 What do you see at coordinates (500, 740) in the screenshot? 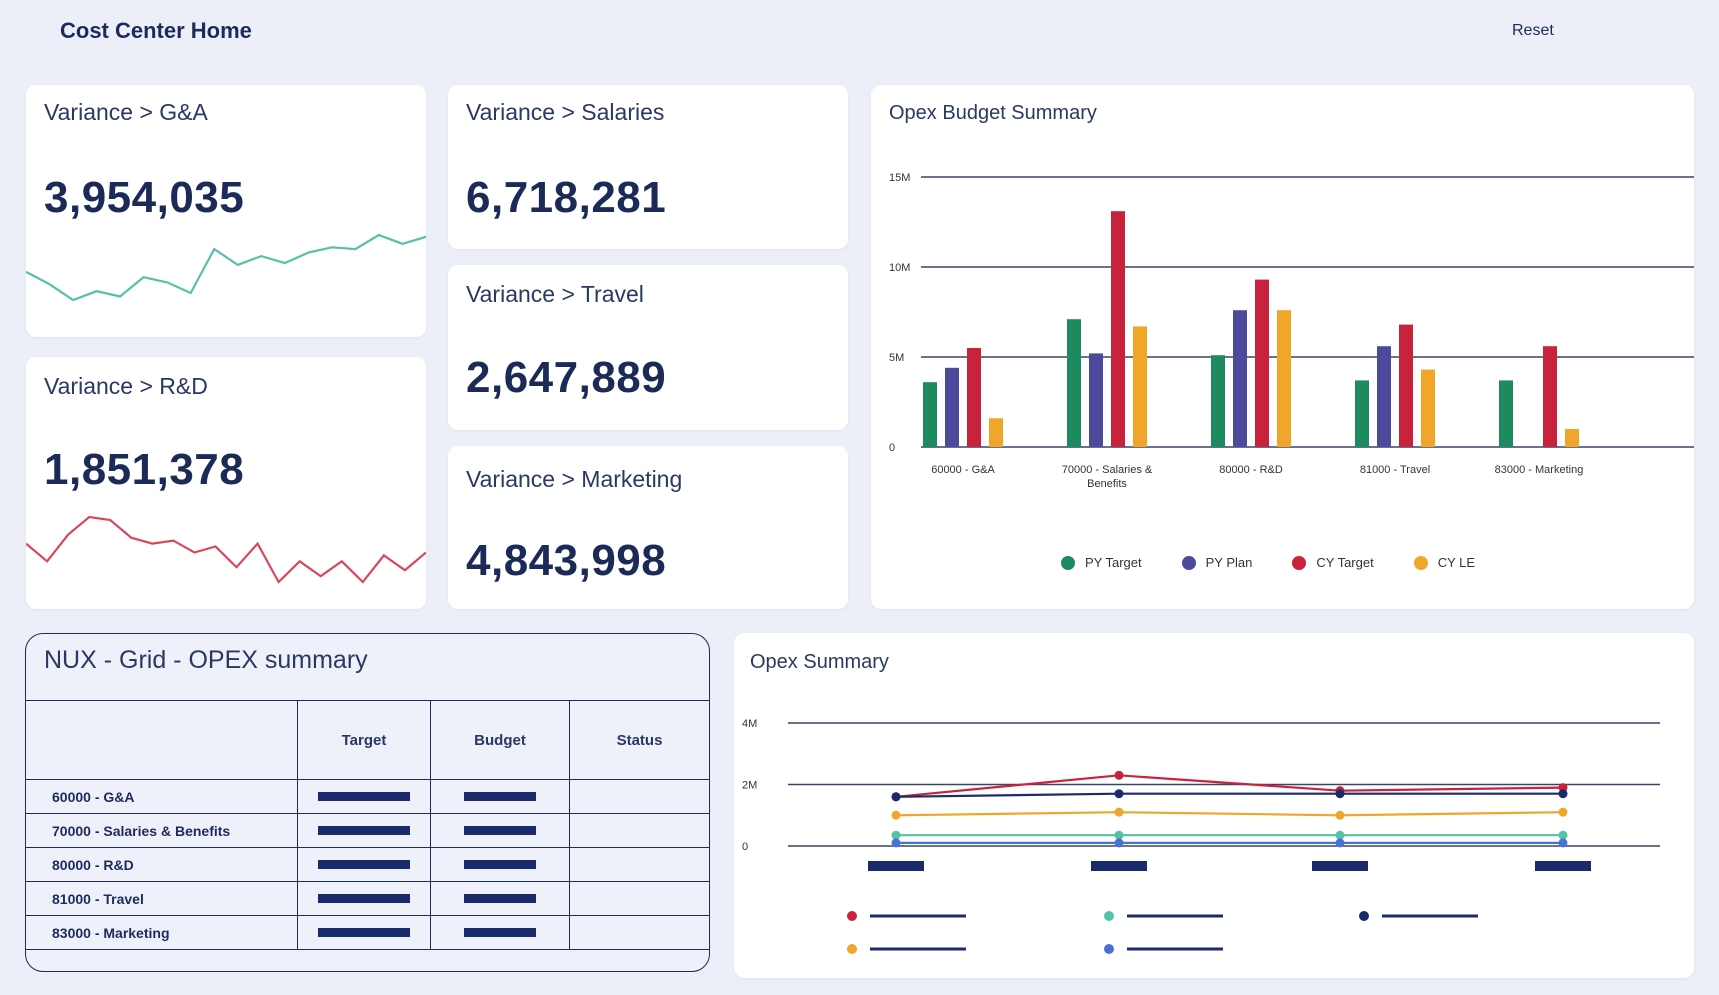
I see `column-header-budget: Budget` at bounding box center [500, 740].